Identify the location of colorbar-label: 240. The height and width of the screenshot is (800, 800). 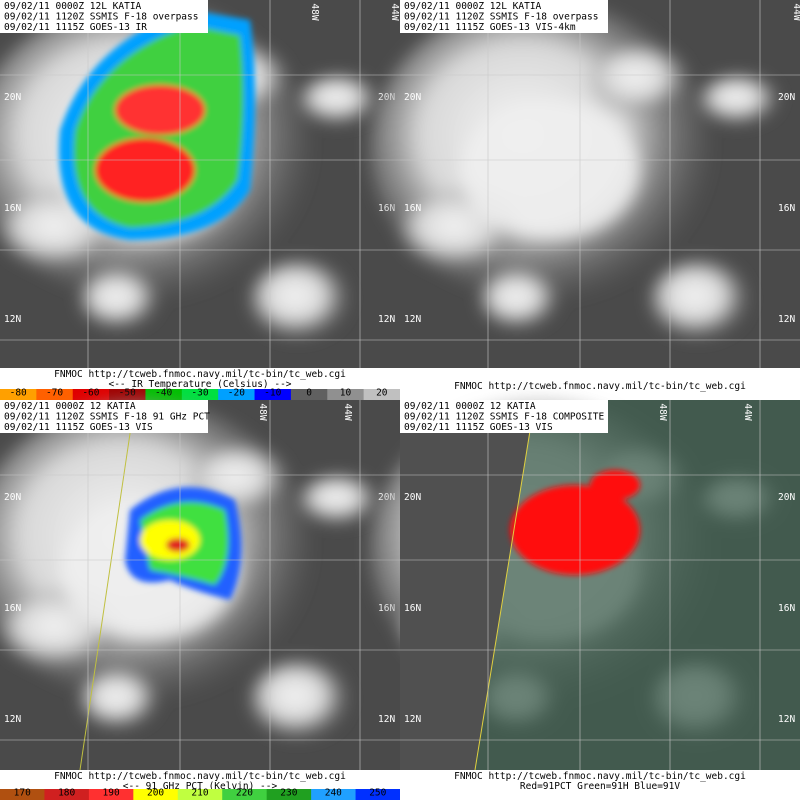
(333, 793).